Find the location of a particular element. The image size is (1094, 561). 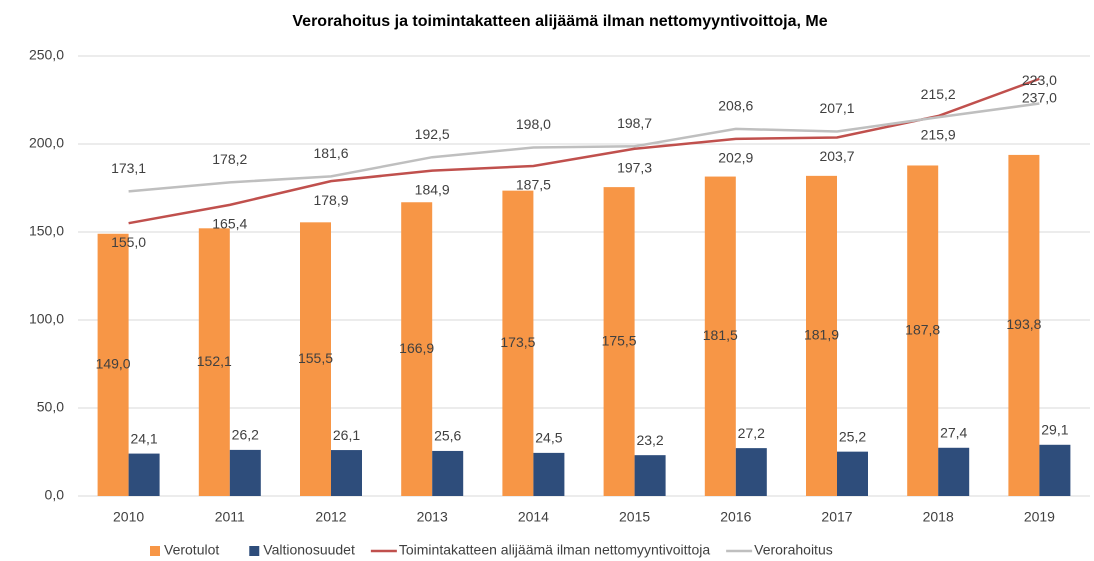

data-label: 173,5 is located at coordinates (517, 342).